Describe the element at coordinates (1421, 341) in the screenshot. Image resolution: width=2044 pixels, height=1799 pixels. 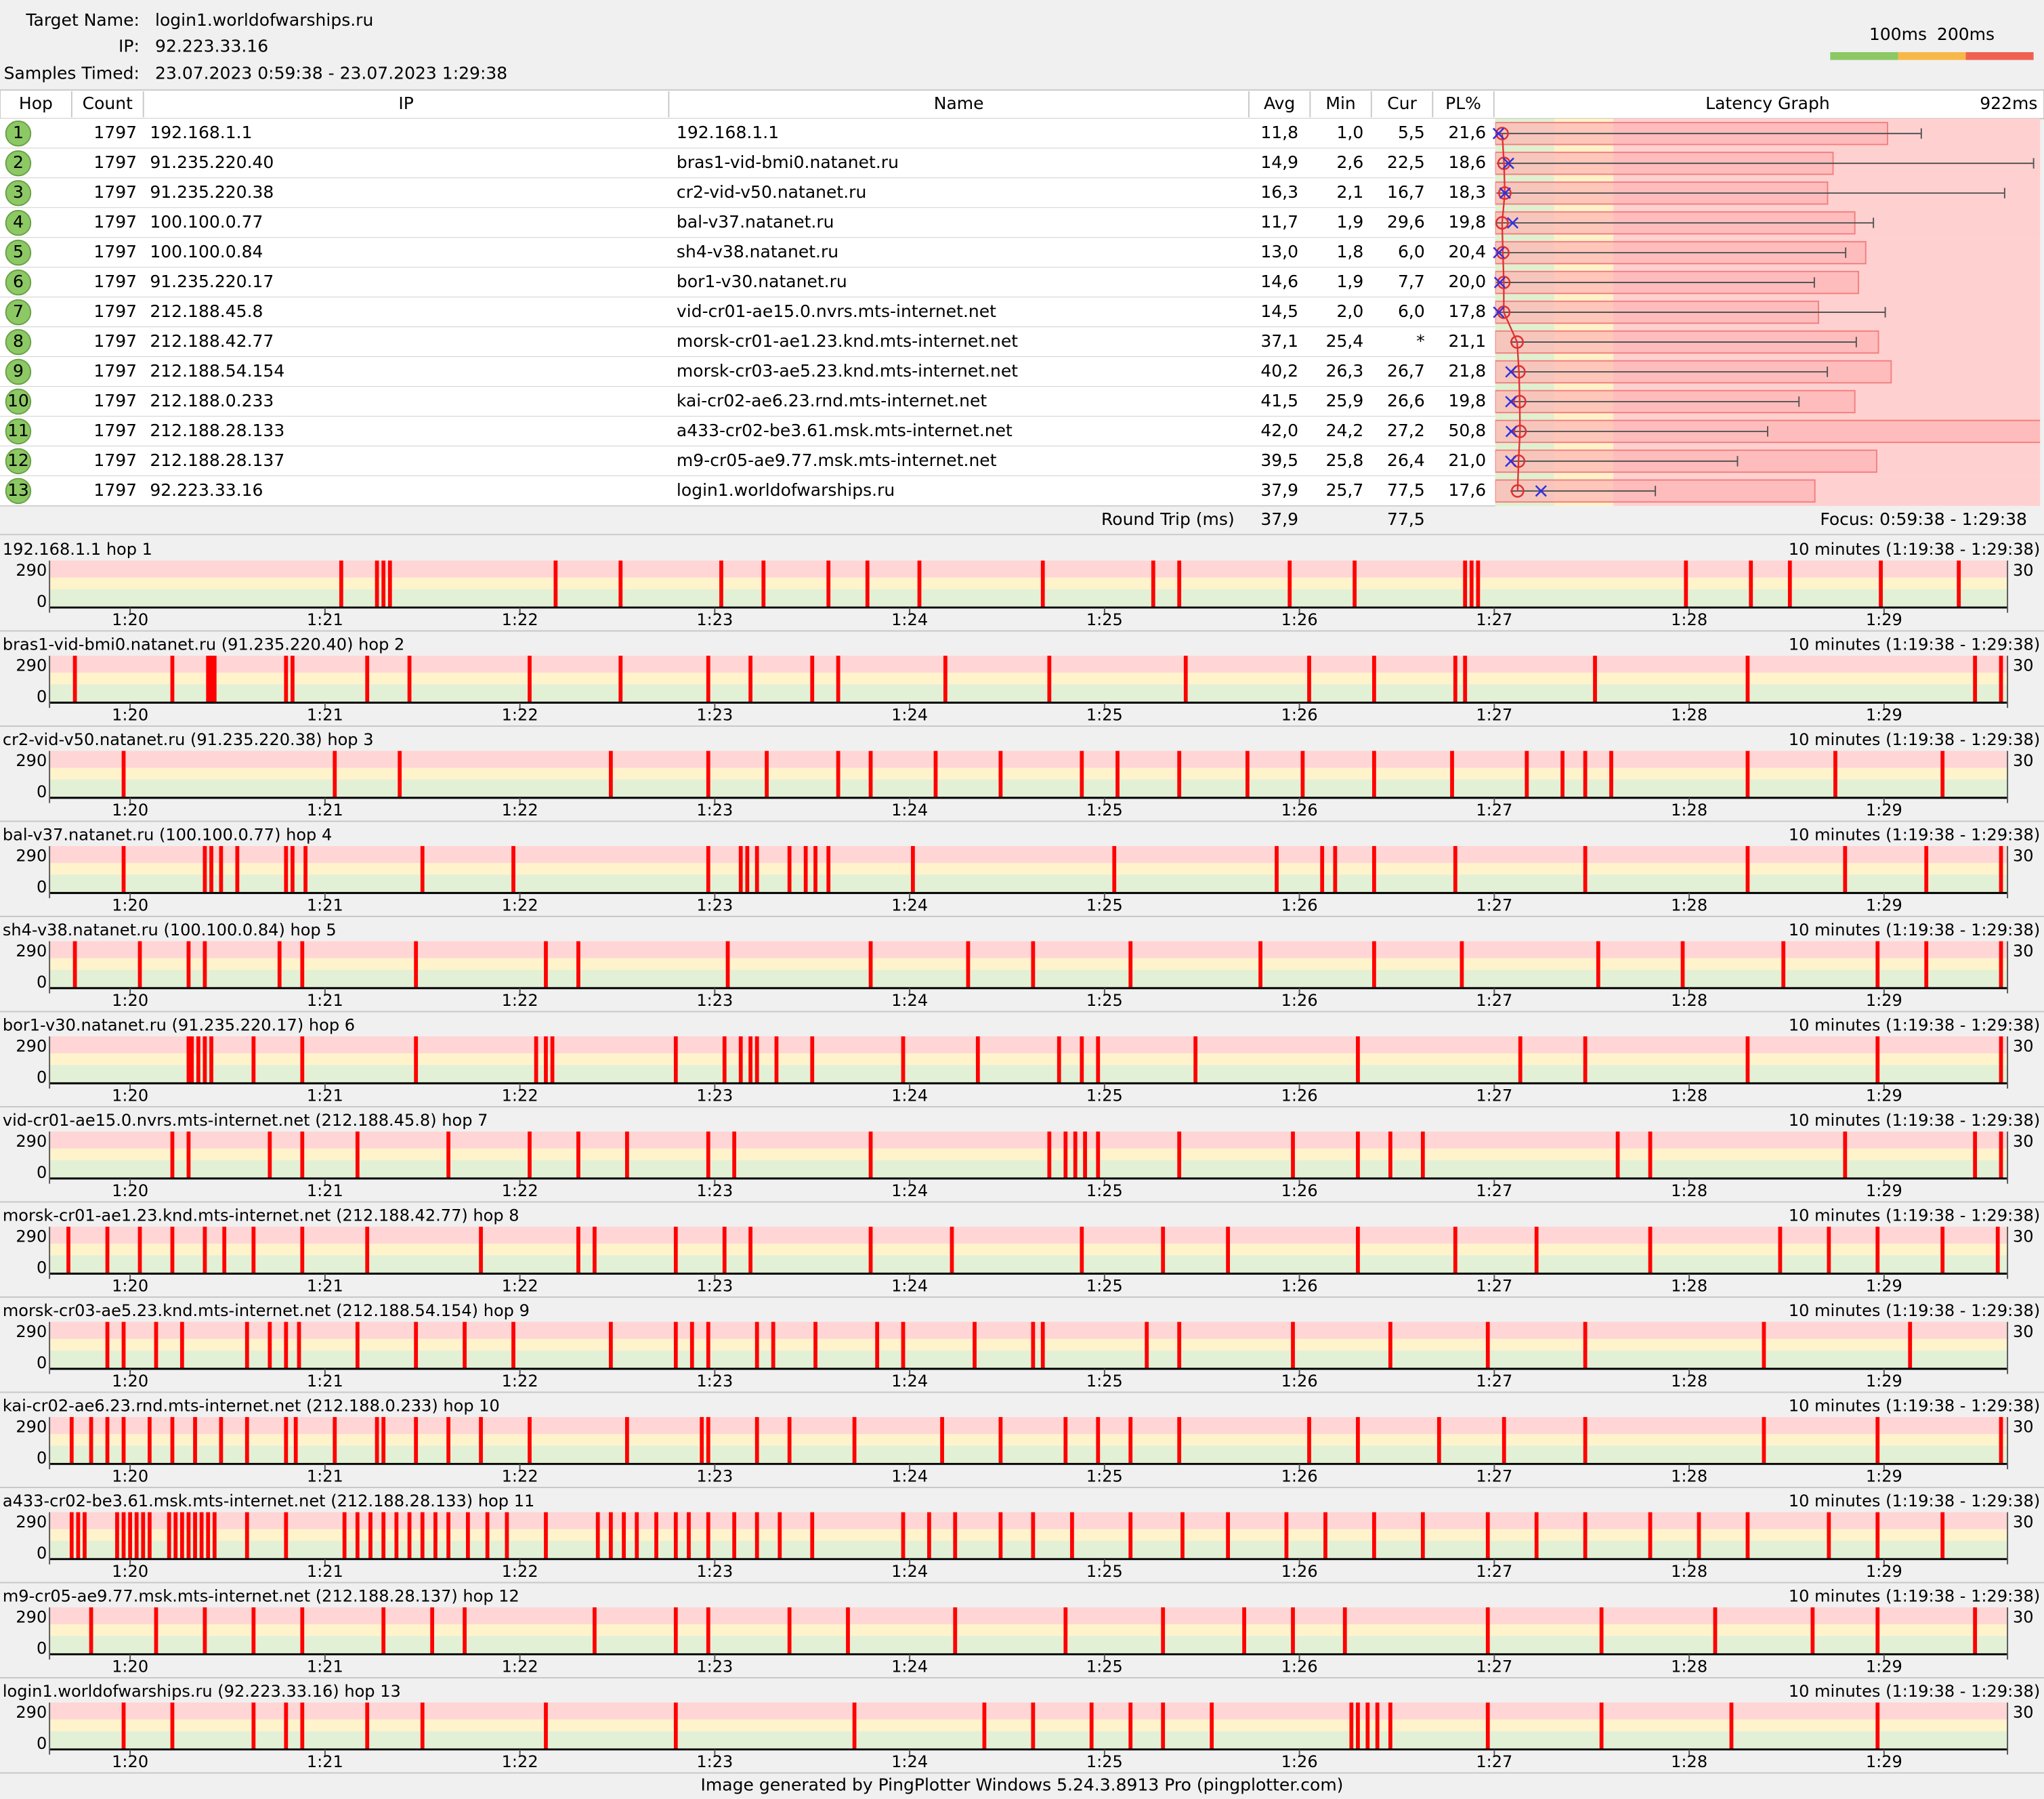
I see `cur-cell: *` at that location.